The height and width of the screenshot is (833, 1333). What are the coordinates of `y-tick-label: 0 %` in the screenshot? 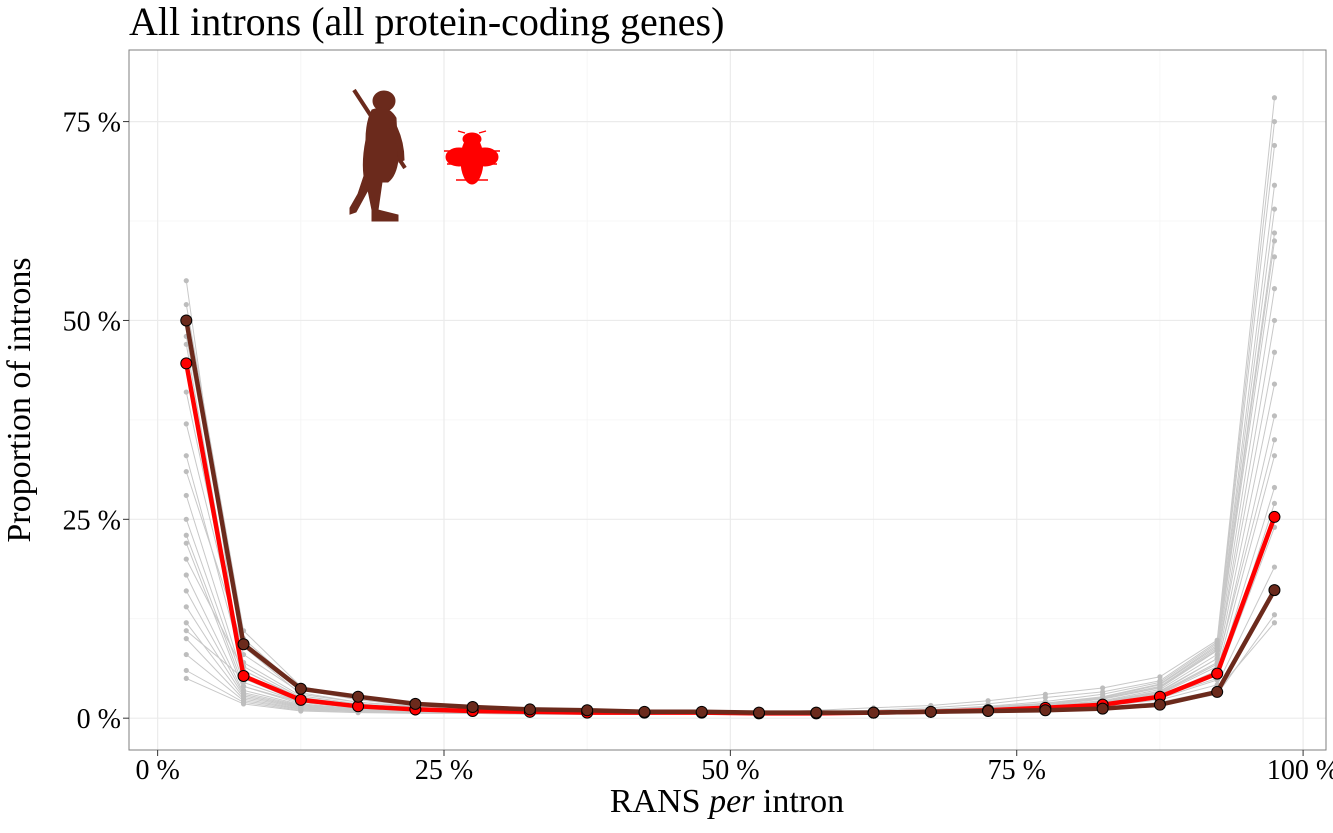 It's located at (99, 719).